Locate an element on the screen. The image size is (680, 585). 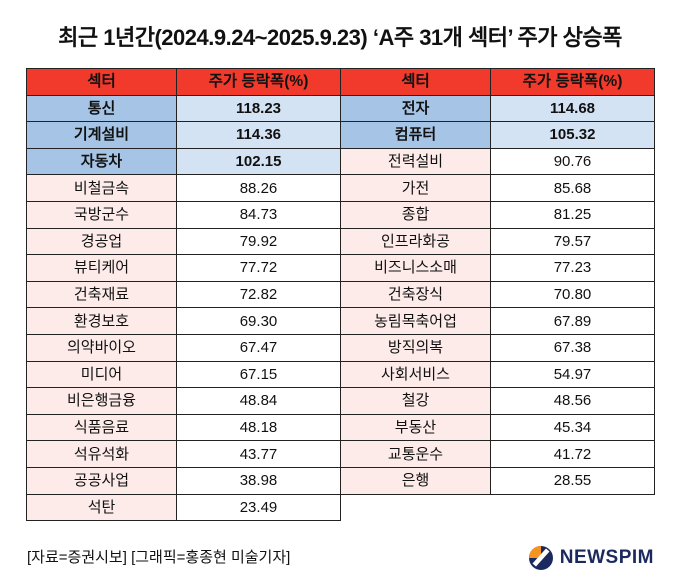
sector-cell: 인프라화공 is located at coordinates (416, 242).